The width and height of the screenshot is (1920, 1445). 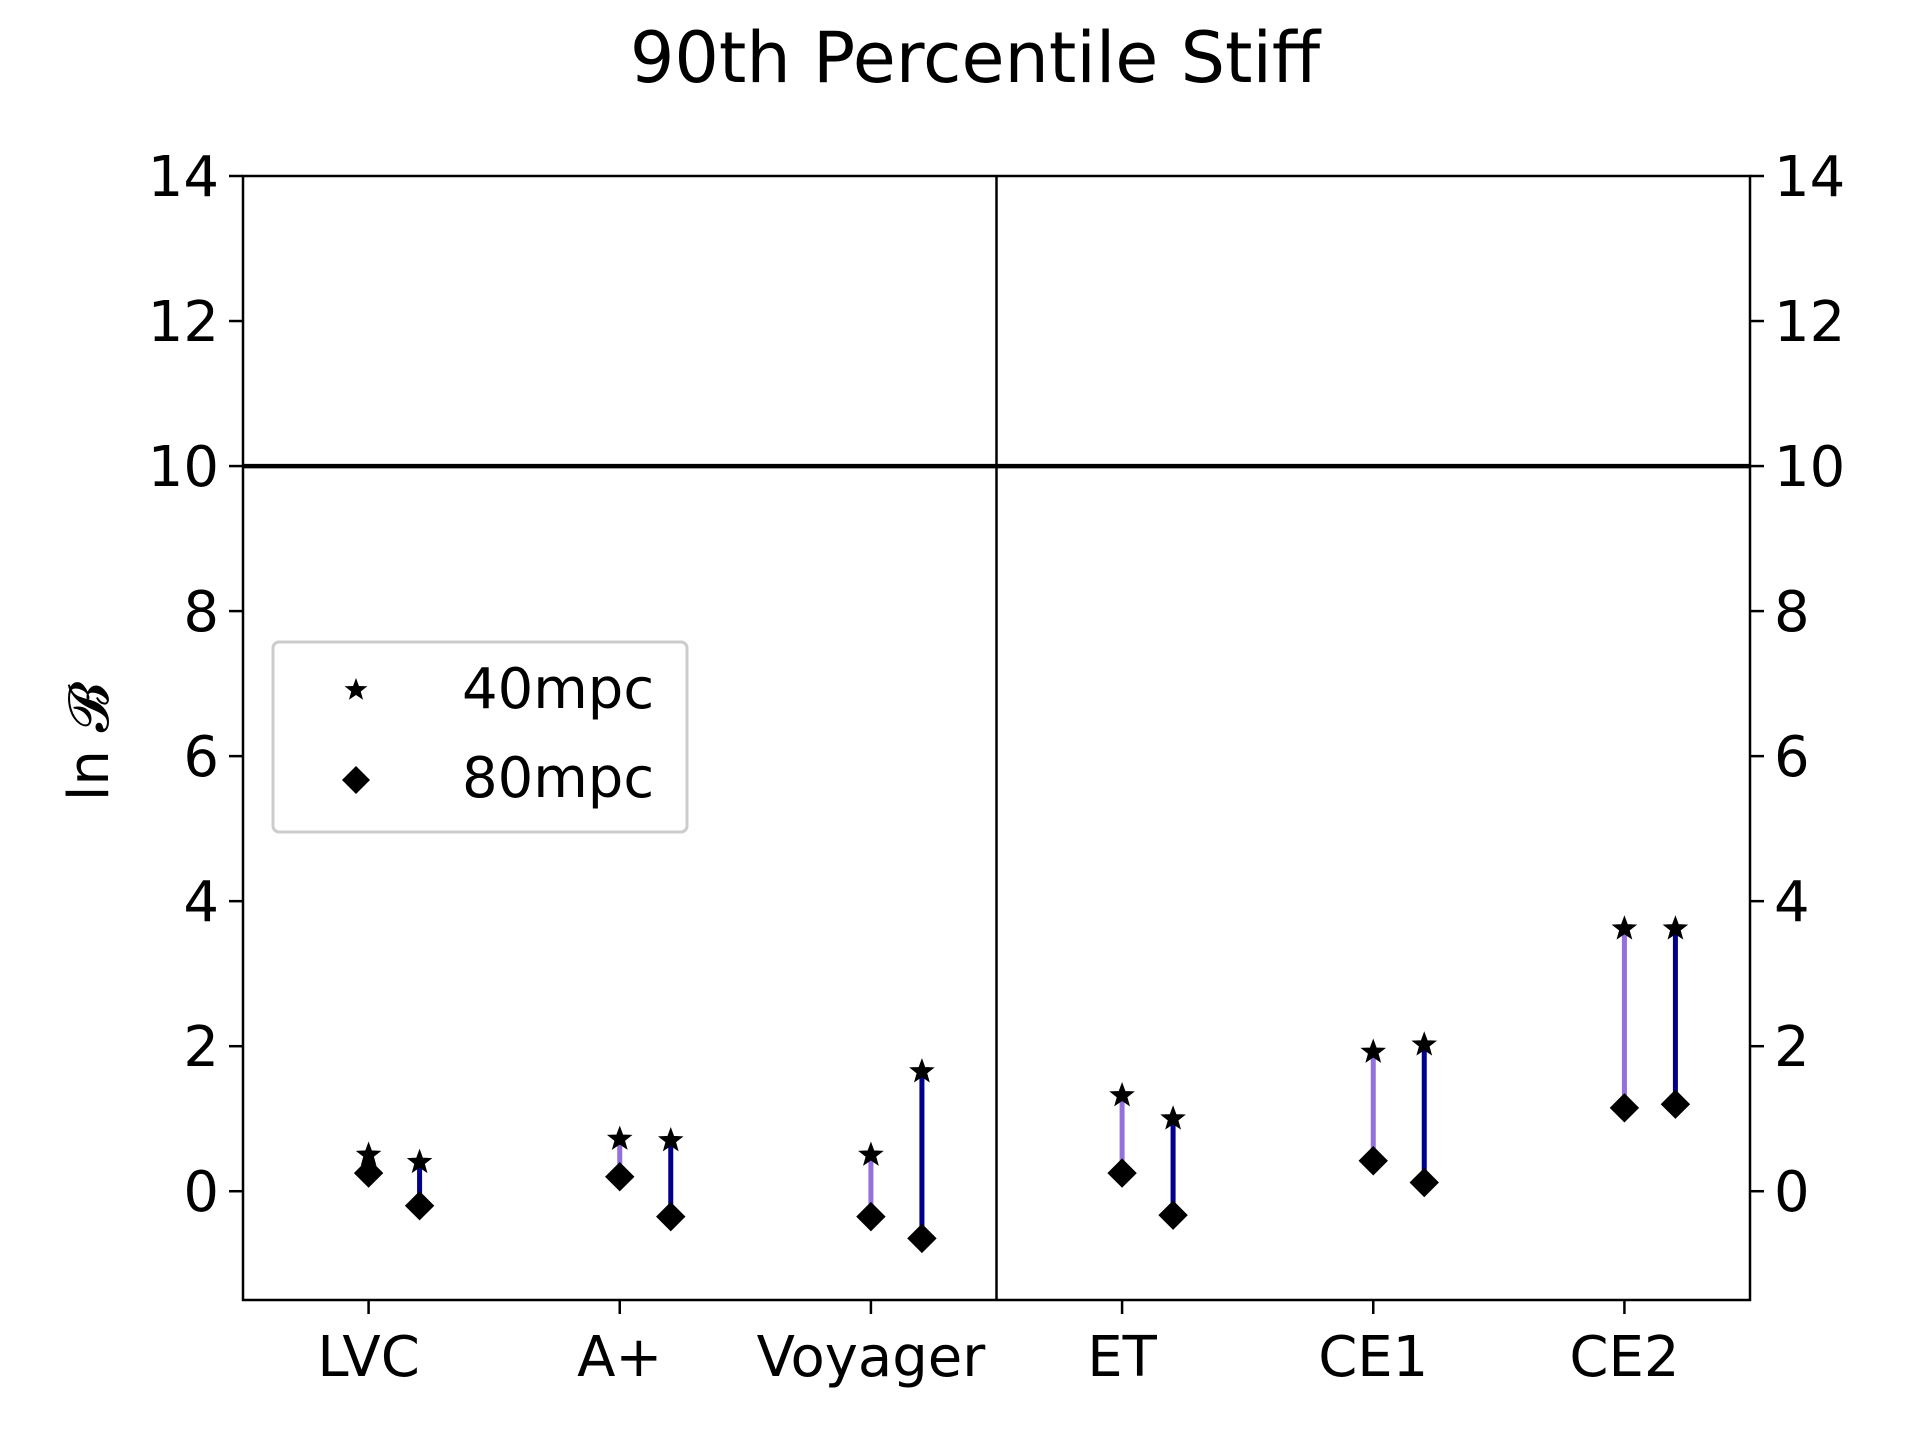 I want to click on legend-frame, so click(x=480, y=737).